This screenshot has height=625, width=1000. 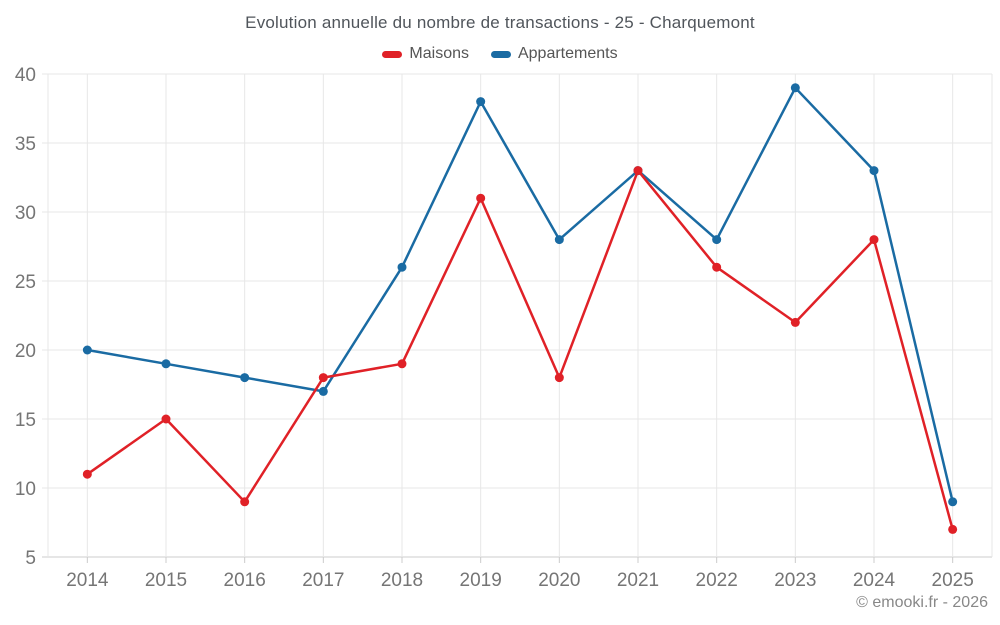 What do you see at coordinates (323, 580) in the screenshot?
I see `x-axis-tick-label: 2017` at bounding box center [323, 580].